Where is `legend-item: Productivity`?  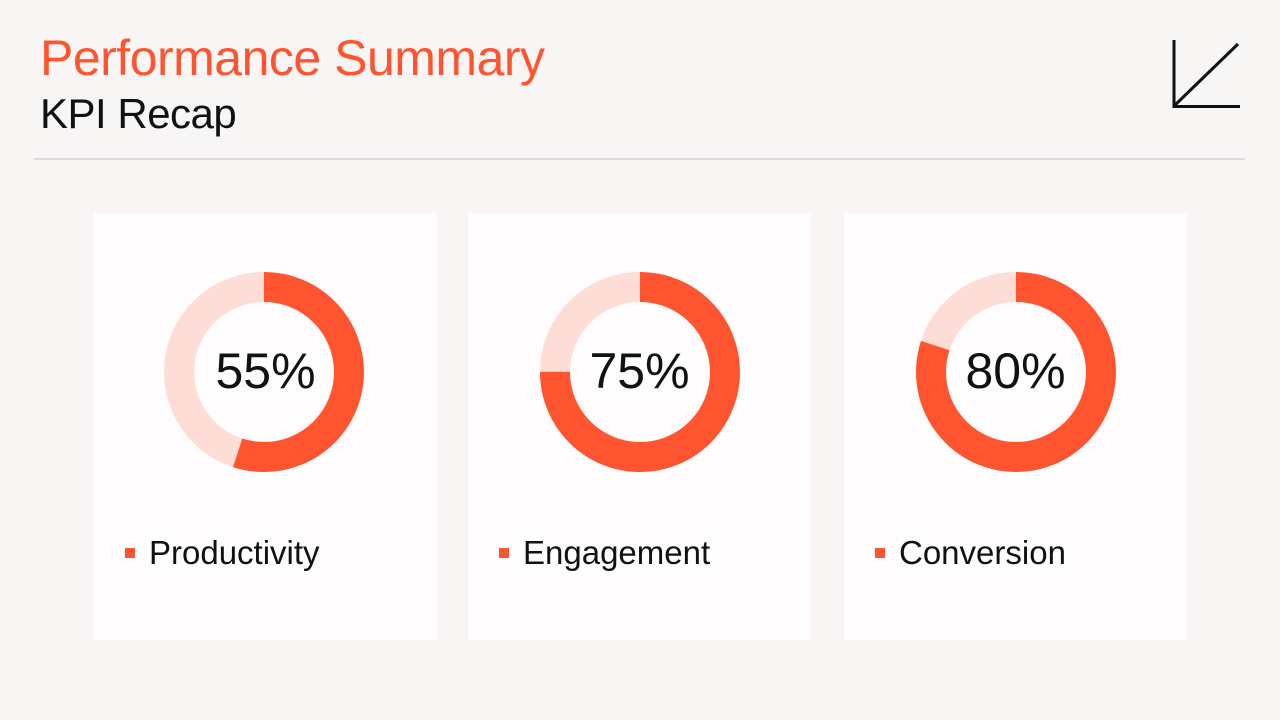
legend-item: Productivity is located at coordinates (222, 553).